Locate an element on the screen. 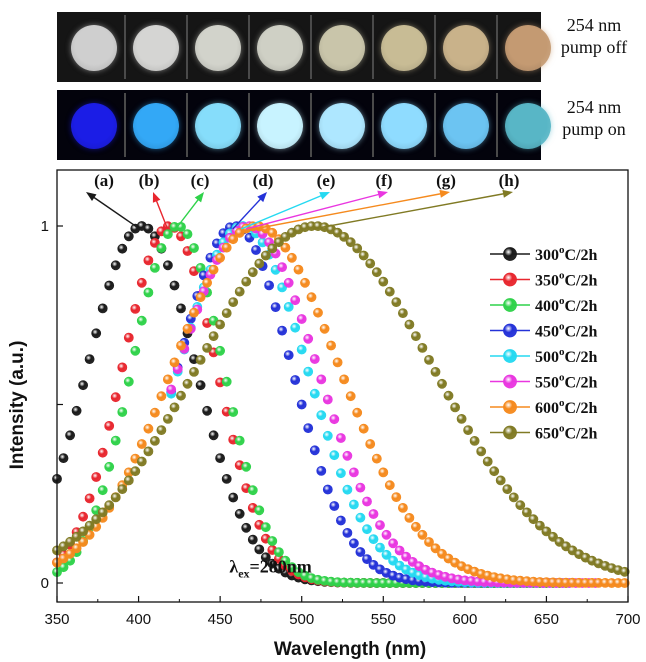 This screenshot has width=646, height=662. pump-off-caption-line: 254 nm is located at coordinates (594, 25).